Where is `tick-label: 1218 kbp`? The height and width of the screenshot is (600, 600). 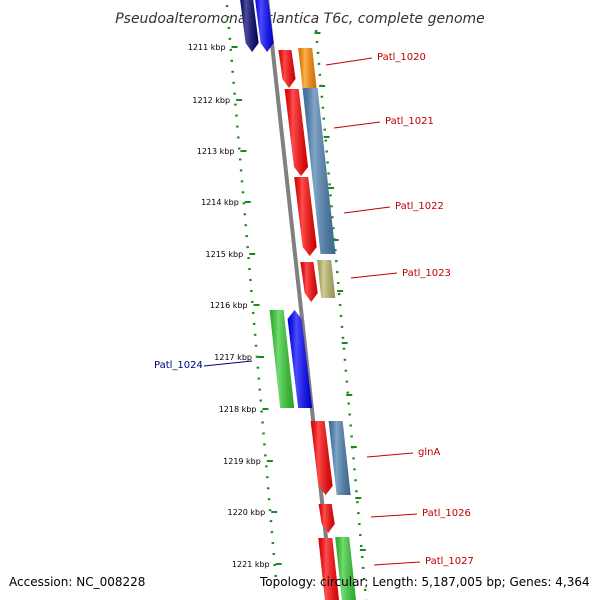 tick-label: 1218 kbp is located at coordinates (238, 409).